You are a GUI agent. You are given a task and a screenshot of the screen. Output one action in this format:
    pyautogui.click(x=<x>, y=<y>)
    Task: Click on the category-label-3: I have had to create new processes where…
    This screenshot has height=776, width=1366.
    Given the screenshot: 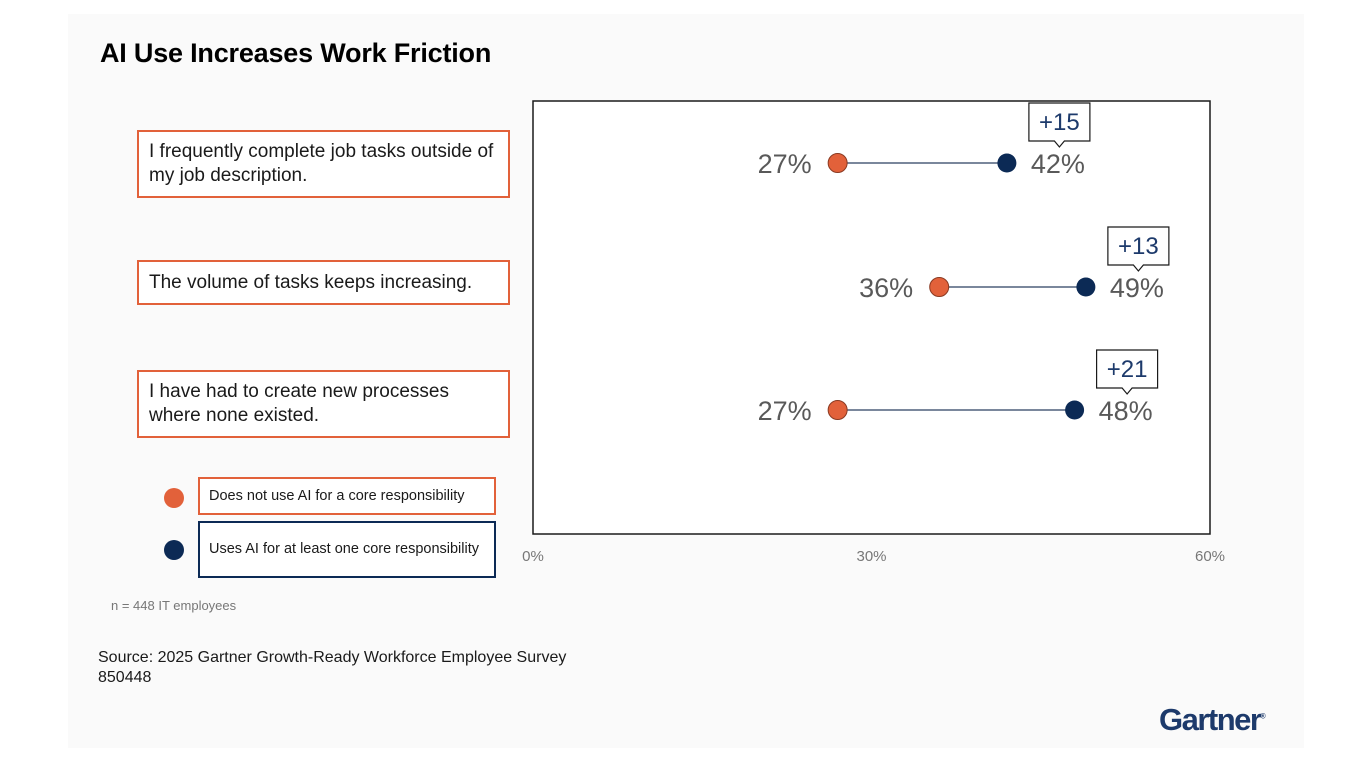 What is the action you would take?
    pyautogui.click(x=323, y=404)
    